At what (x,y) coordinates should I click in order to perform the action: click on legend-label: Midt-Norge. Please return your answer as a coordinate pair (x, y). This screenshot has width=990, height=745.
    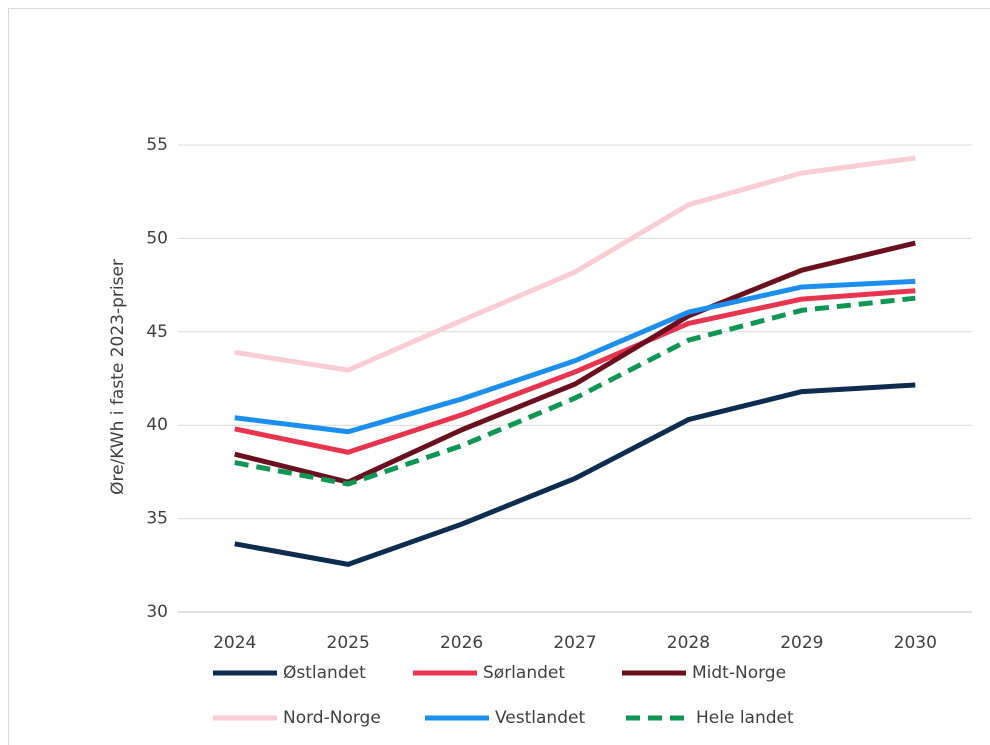
    Looking at the image, I should click on (739, 673).